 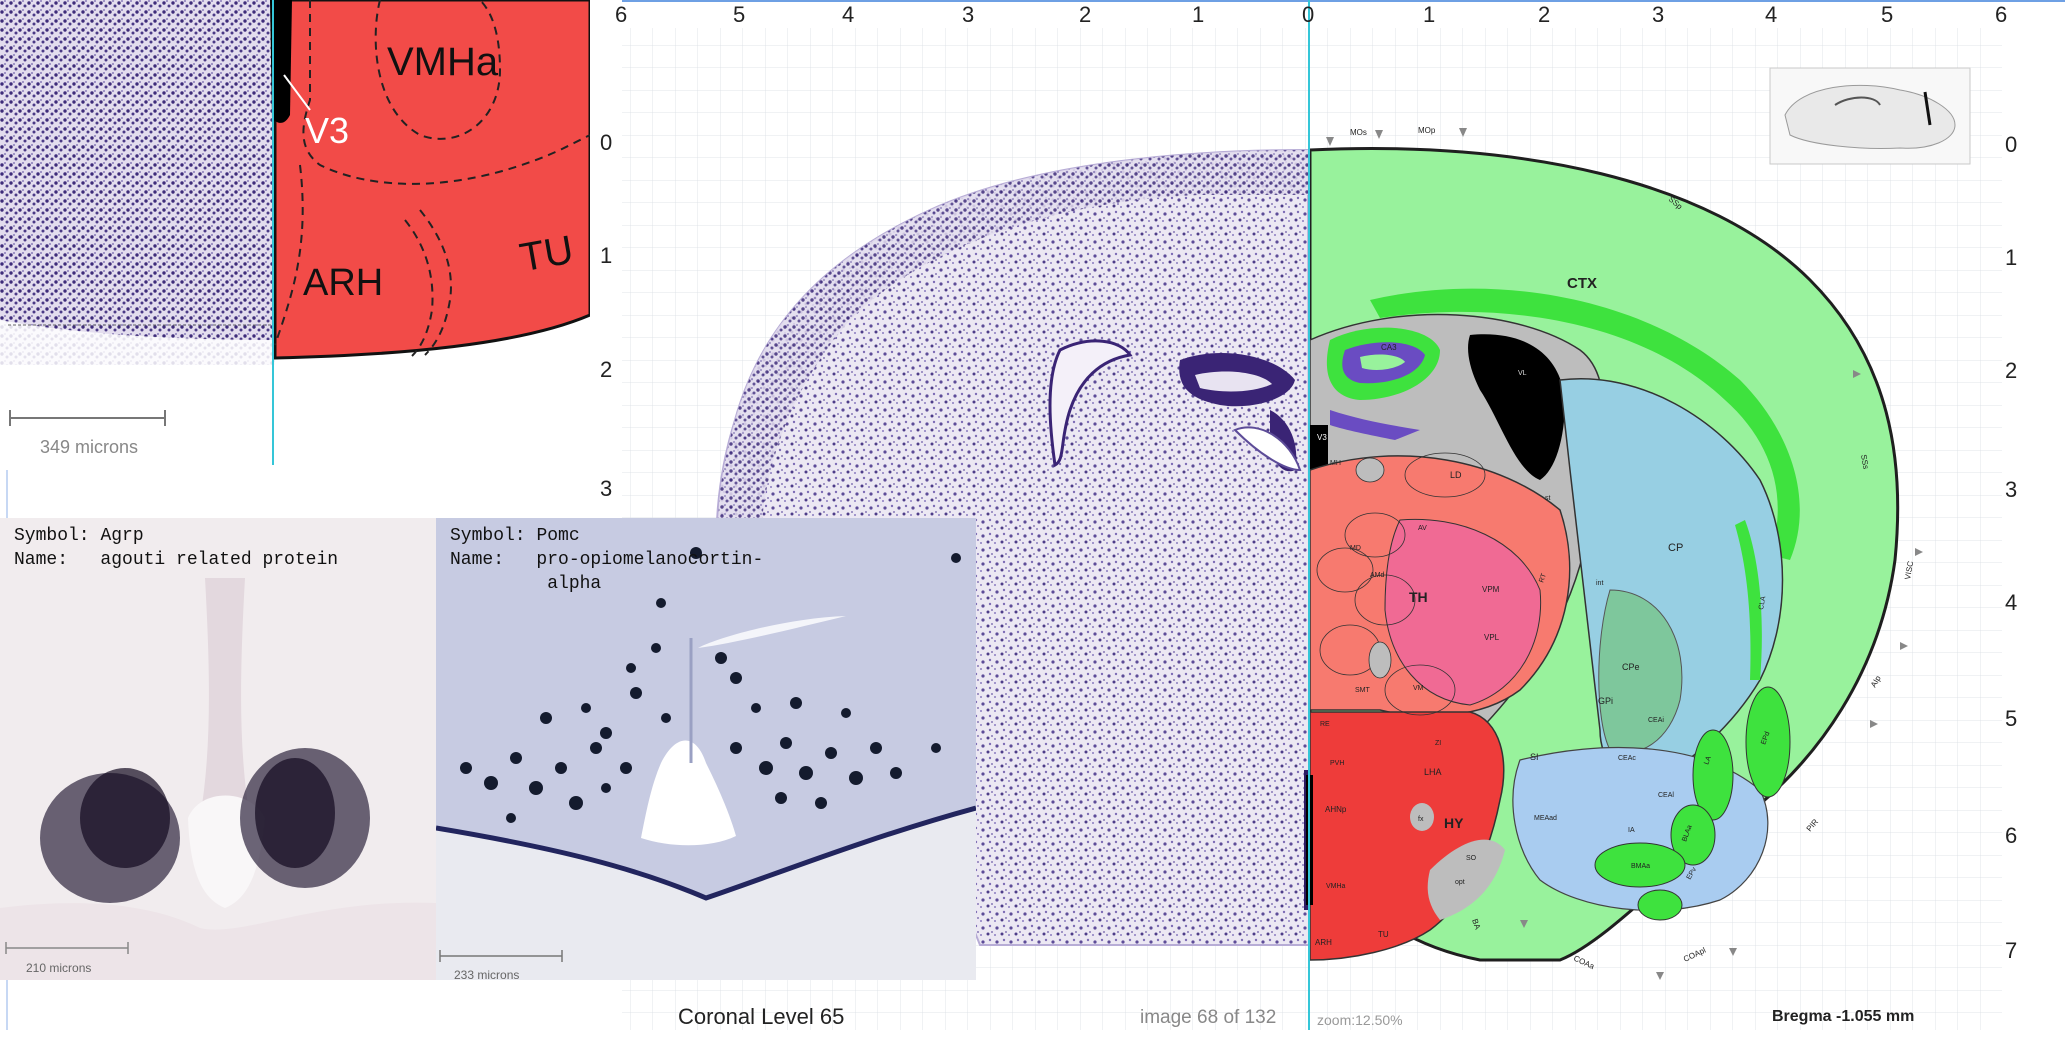 I want to click on left-tick: 2, so click(x=606, y=369).